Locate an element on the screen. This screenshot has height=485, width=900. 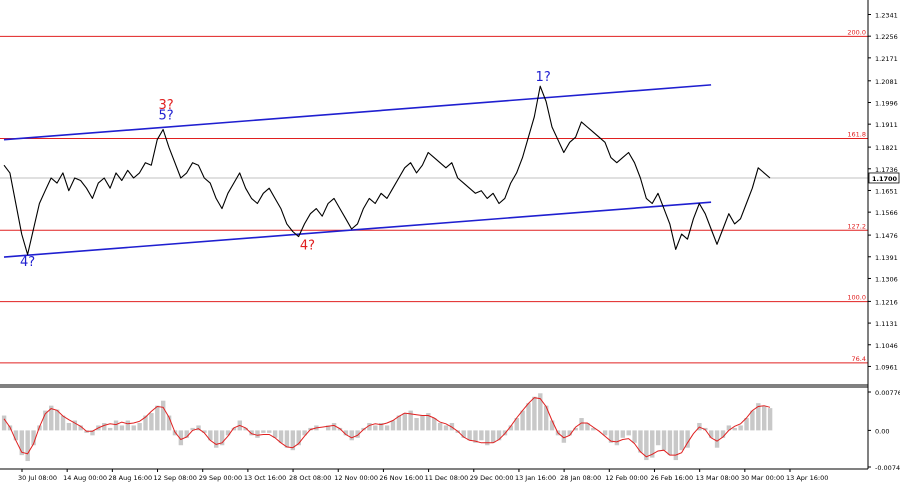
time-tick-label: 14 Aug 00:00 is located at coordinates (85, 478).